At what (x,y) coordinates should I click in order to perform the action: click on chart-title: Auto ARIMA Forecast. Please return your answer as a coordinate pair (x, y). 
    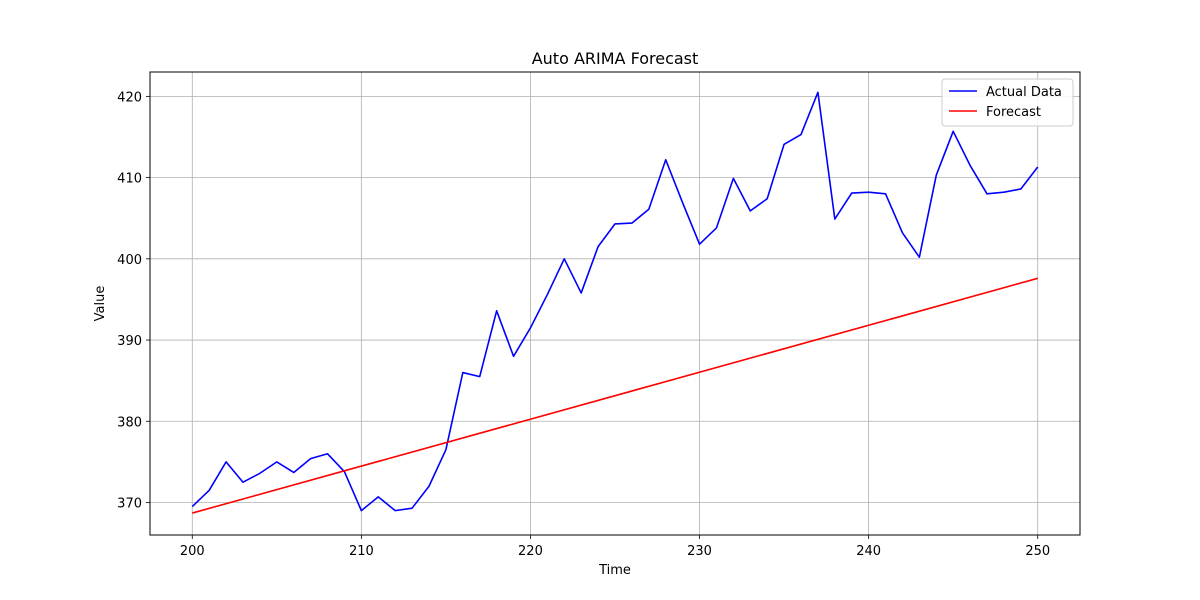
    Looking at the image, I should click on (615, 58).